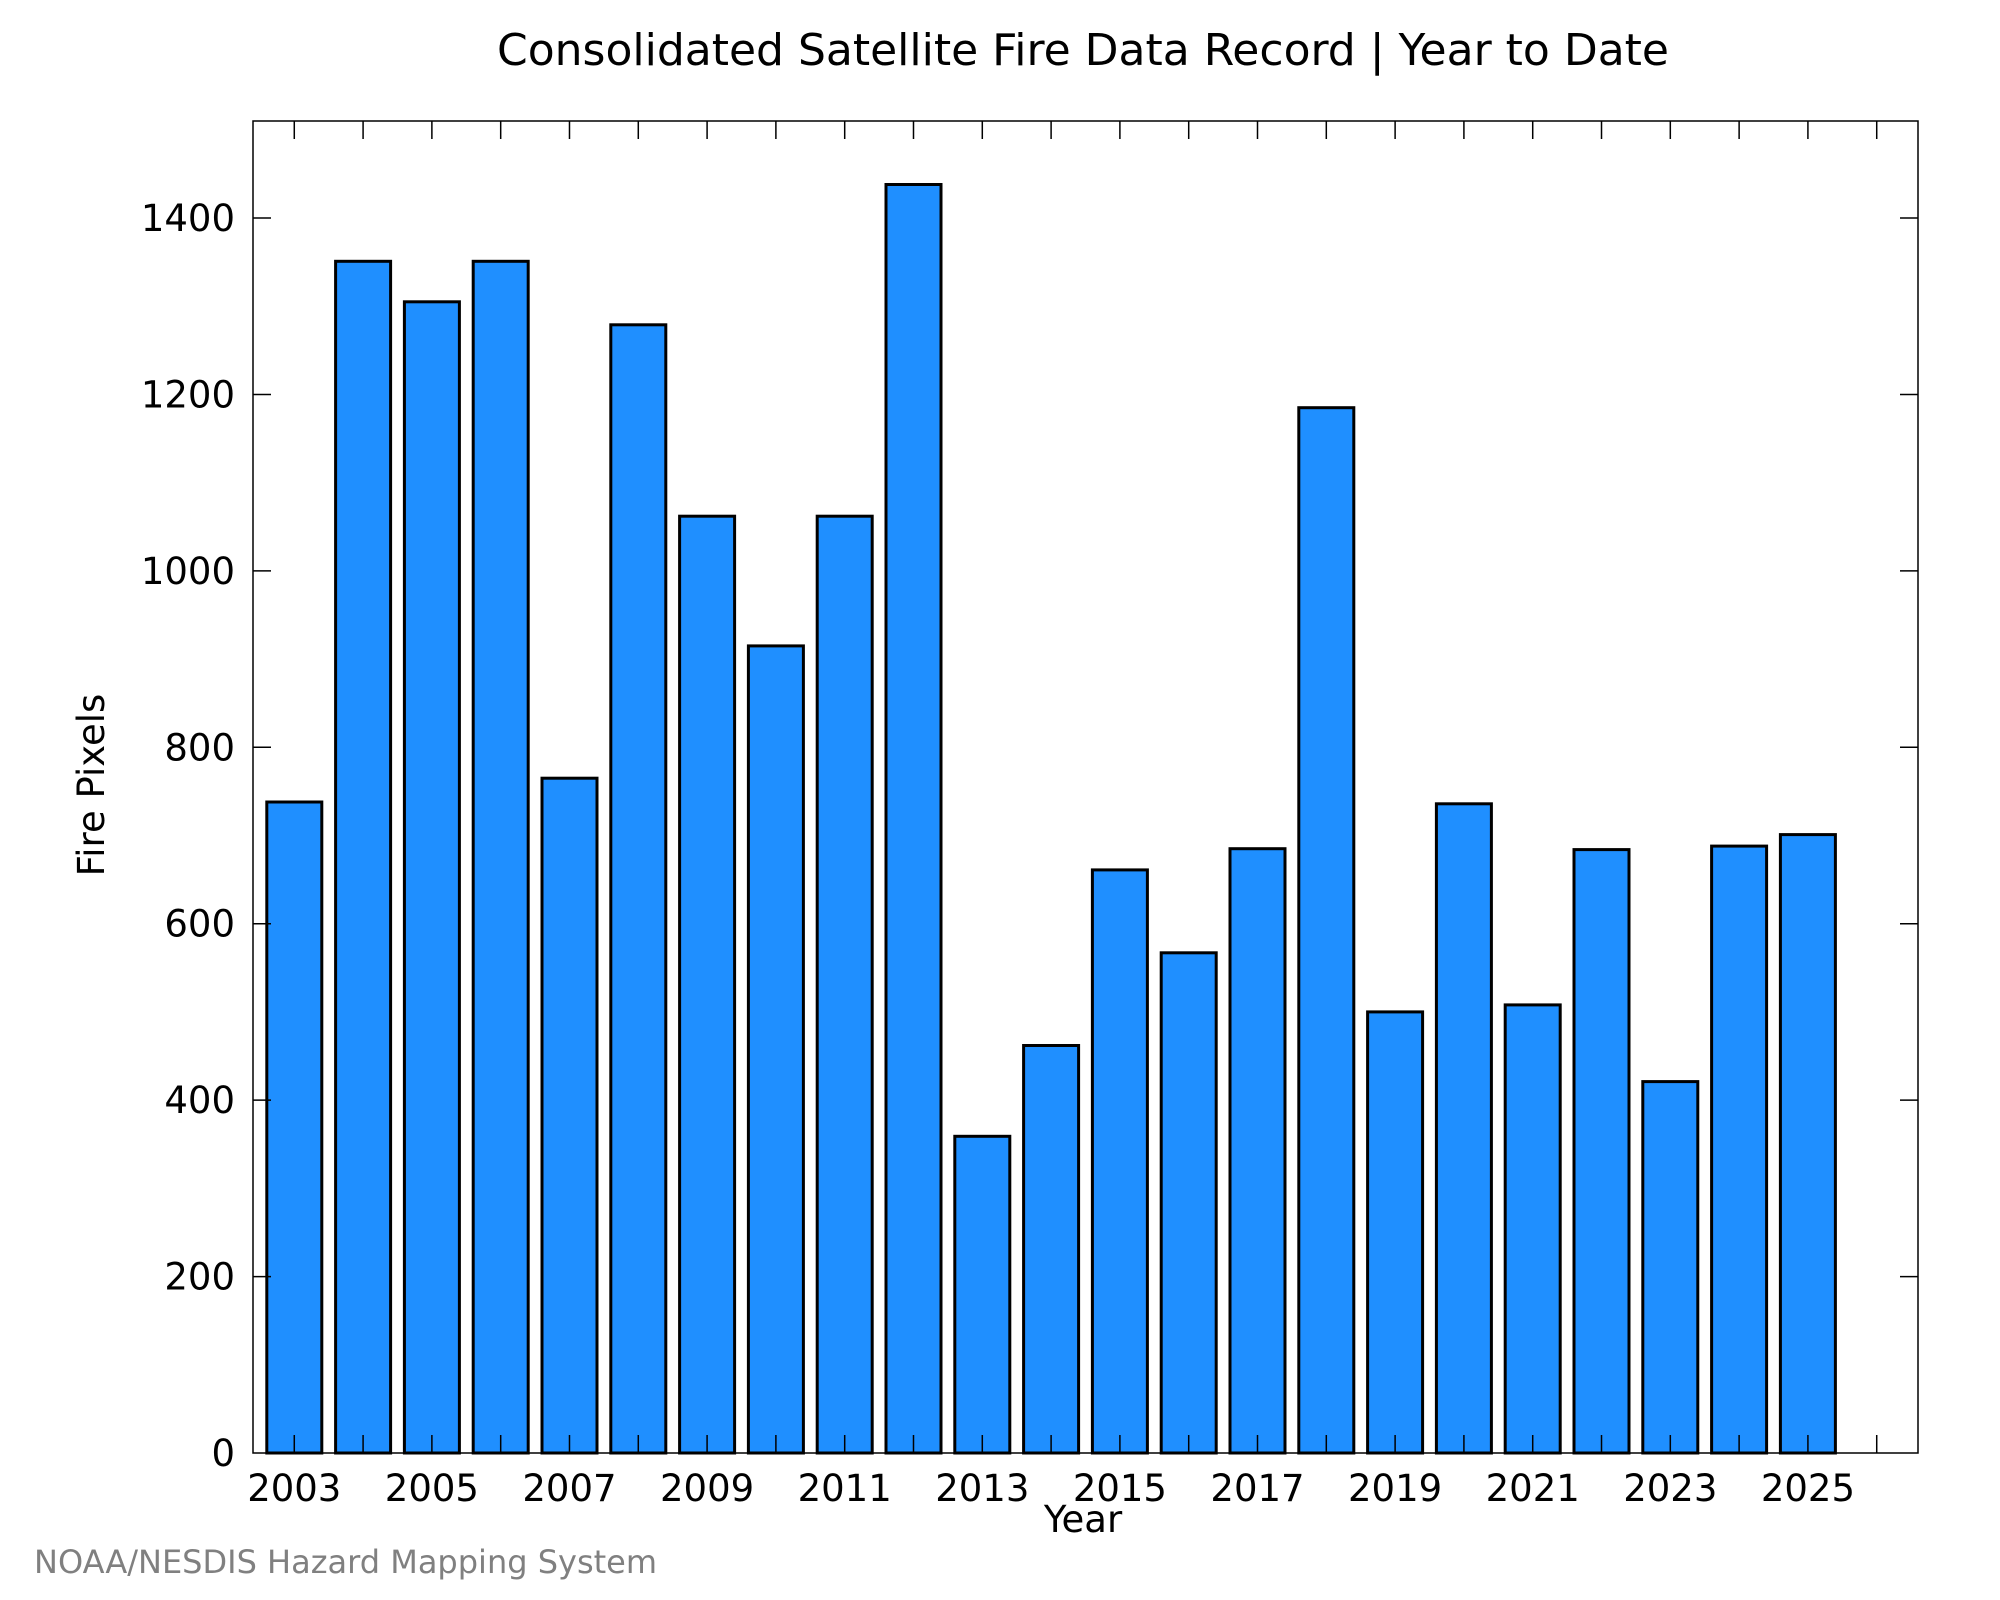 This screenshot has height=1600, width=2000. Describe the element at coordinates (188, 836) in the screenshot. I see `y-tick-labels: 0 200 400 600 800 1000 1200 1400` at that location.